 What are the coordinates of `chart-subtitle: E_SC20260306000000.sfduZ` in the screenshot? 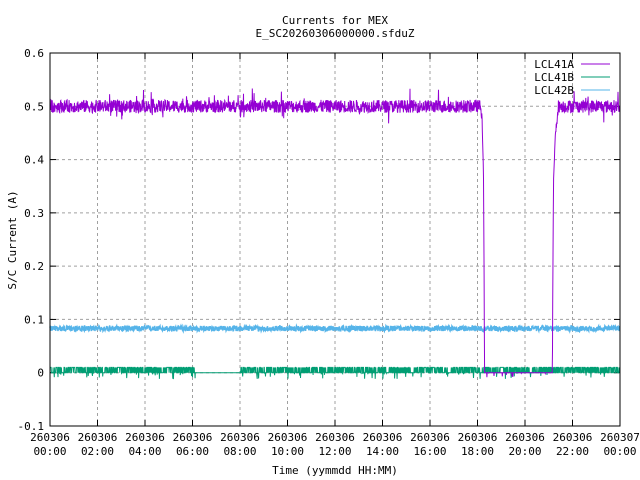 It's located at (335, 33).